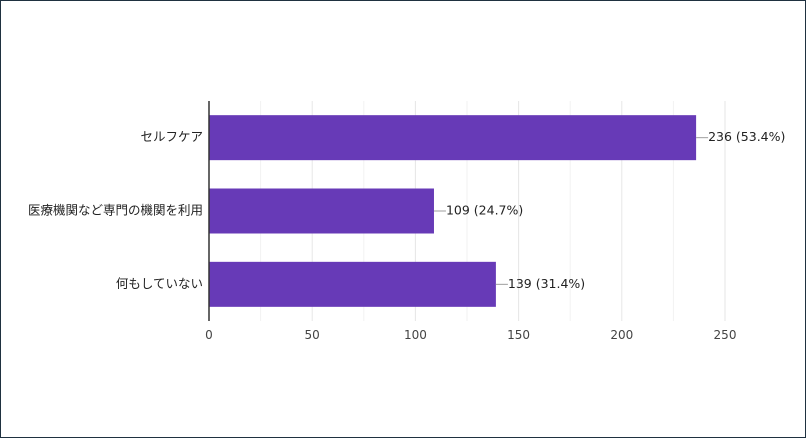 This screenshot has height=440, width=808. I want to click on x-tick-label: 150, so click(518, 335).